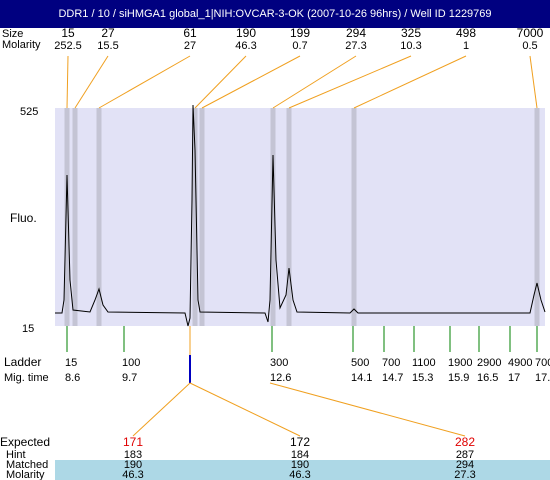 The height and width of the screenshot is (480, 550). Describe the element at coordinates (26, 378) in the screenshot. I see `mig-time-label: Mig. time` at that location.